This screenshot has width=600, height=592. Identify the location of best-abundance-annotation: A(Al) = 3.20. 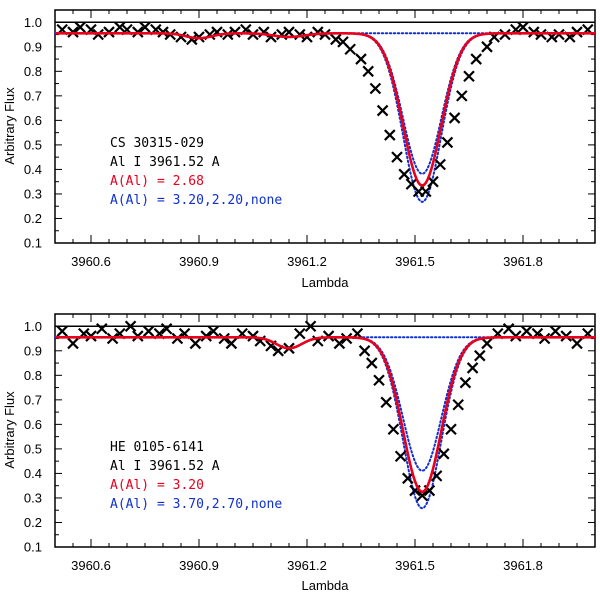
(157, 485).